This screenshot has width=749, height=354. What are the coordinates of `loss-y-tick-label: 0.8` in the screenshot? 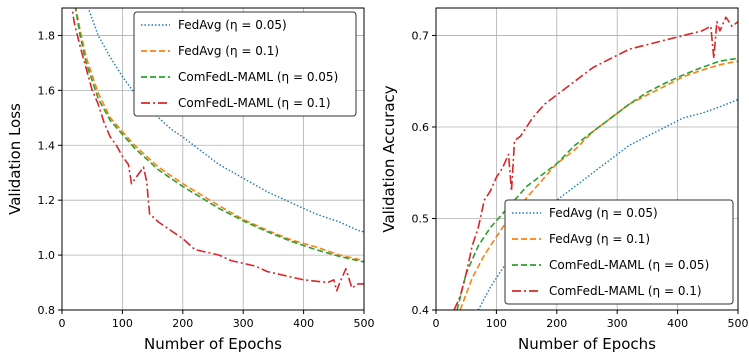 It's located at (47, 310).